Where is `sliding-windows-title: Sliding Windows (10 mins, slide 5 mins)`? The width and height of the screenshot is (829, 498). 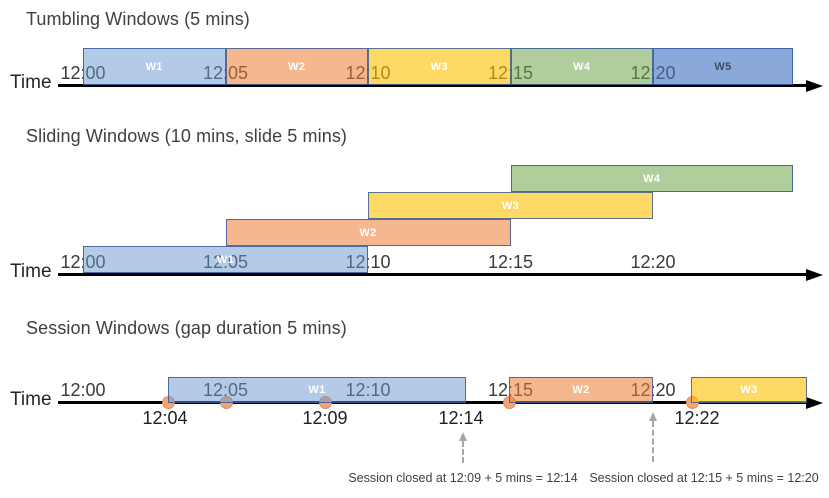 sliding-windows-title: Sliding Windows (10 mins, slide 5 mins) is located at coordinates (187, 136).